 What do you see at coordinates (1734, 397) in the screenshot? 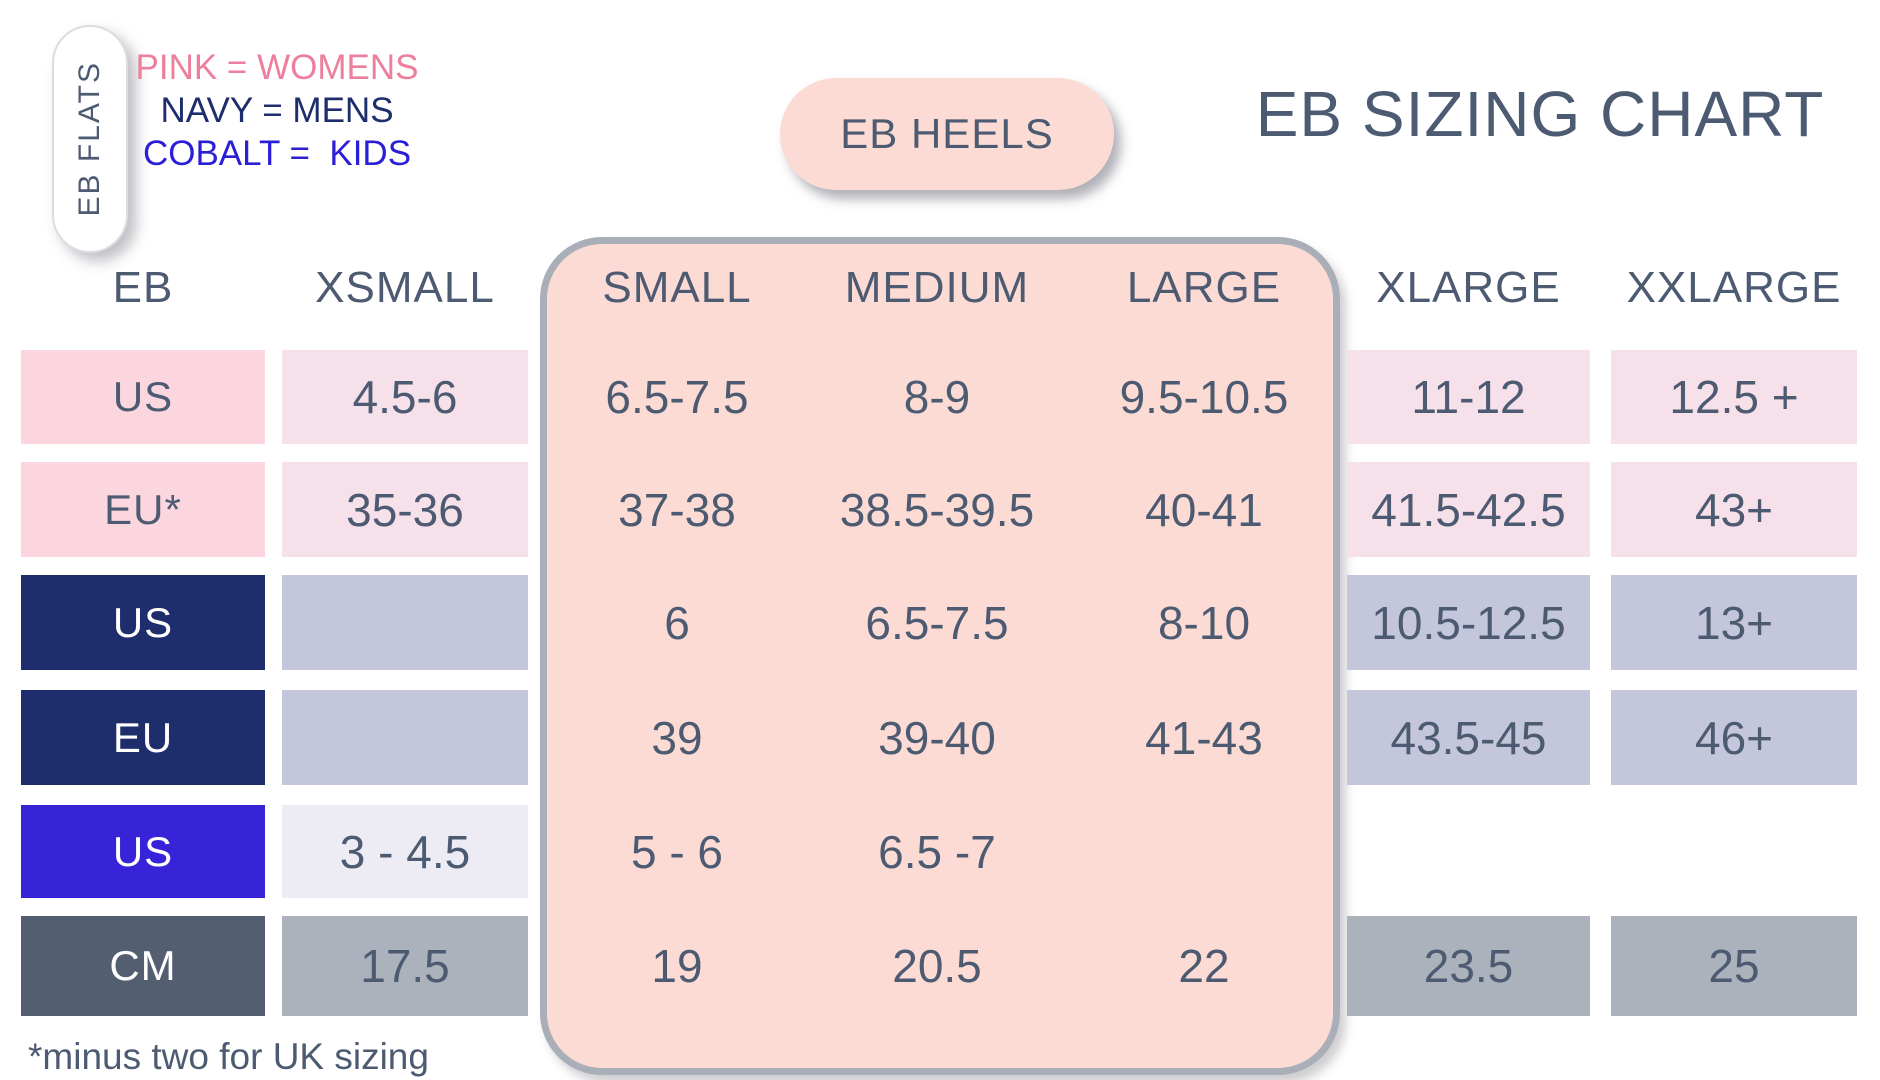
I see `size-cell: 12.5 +` at bounding box center [1734, 397].